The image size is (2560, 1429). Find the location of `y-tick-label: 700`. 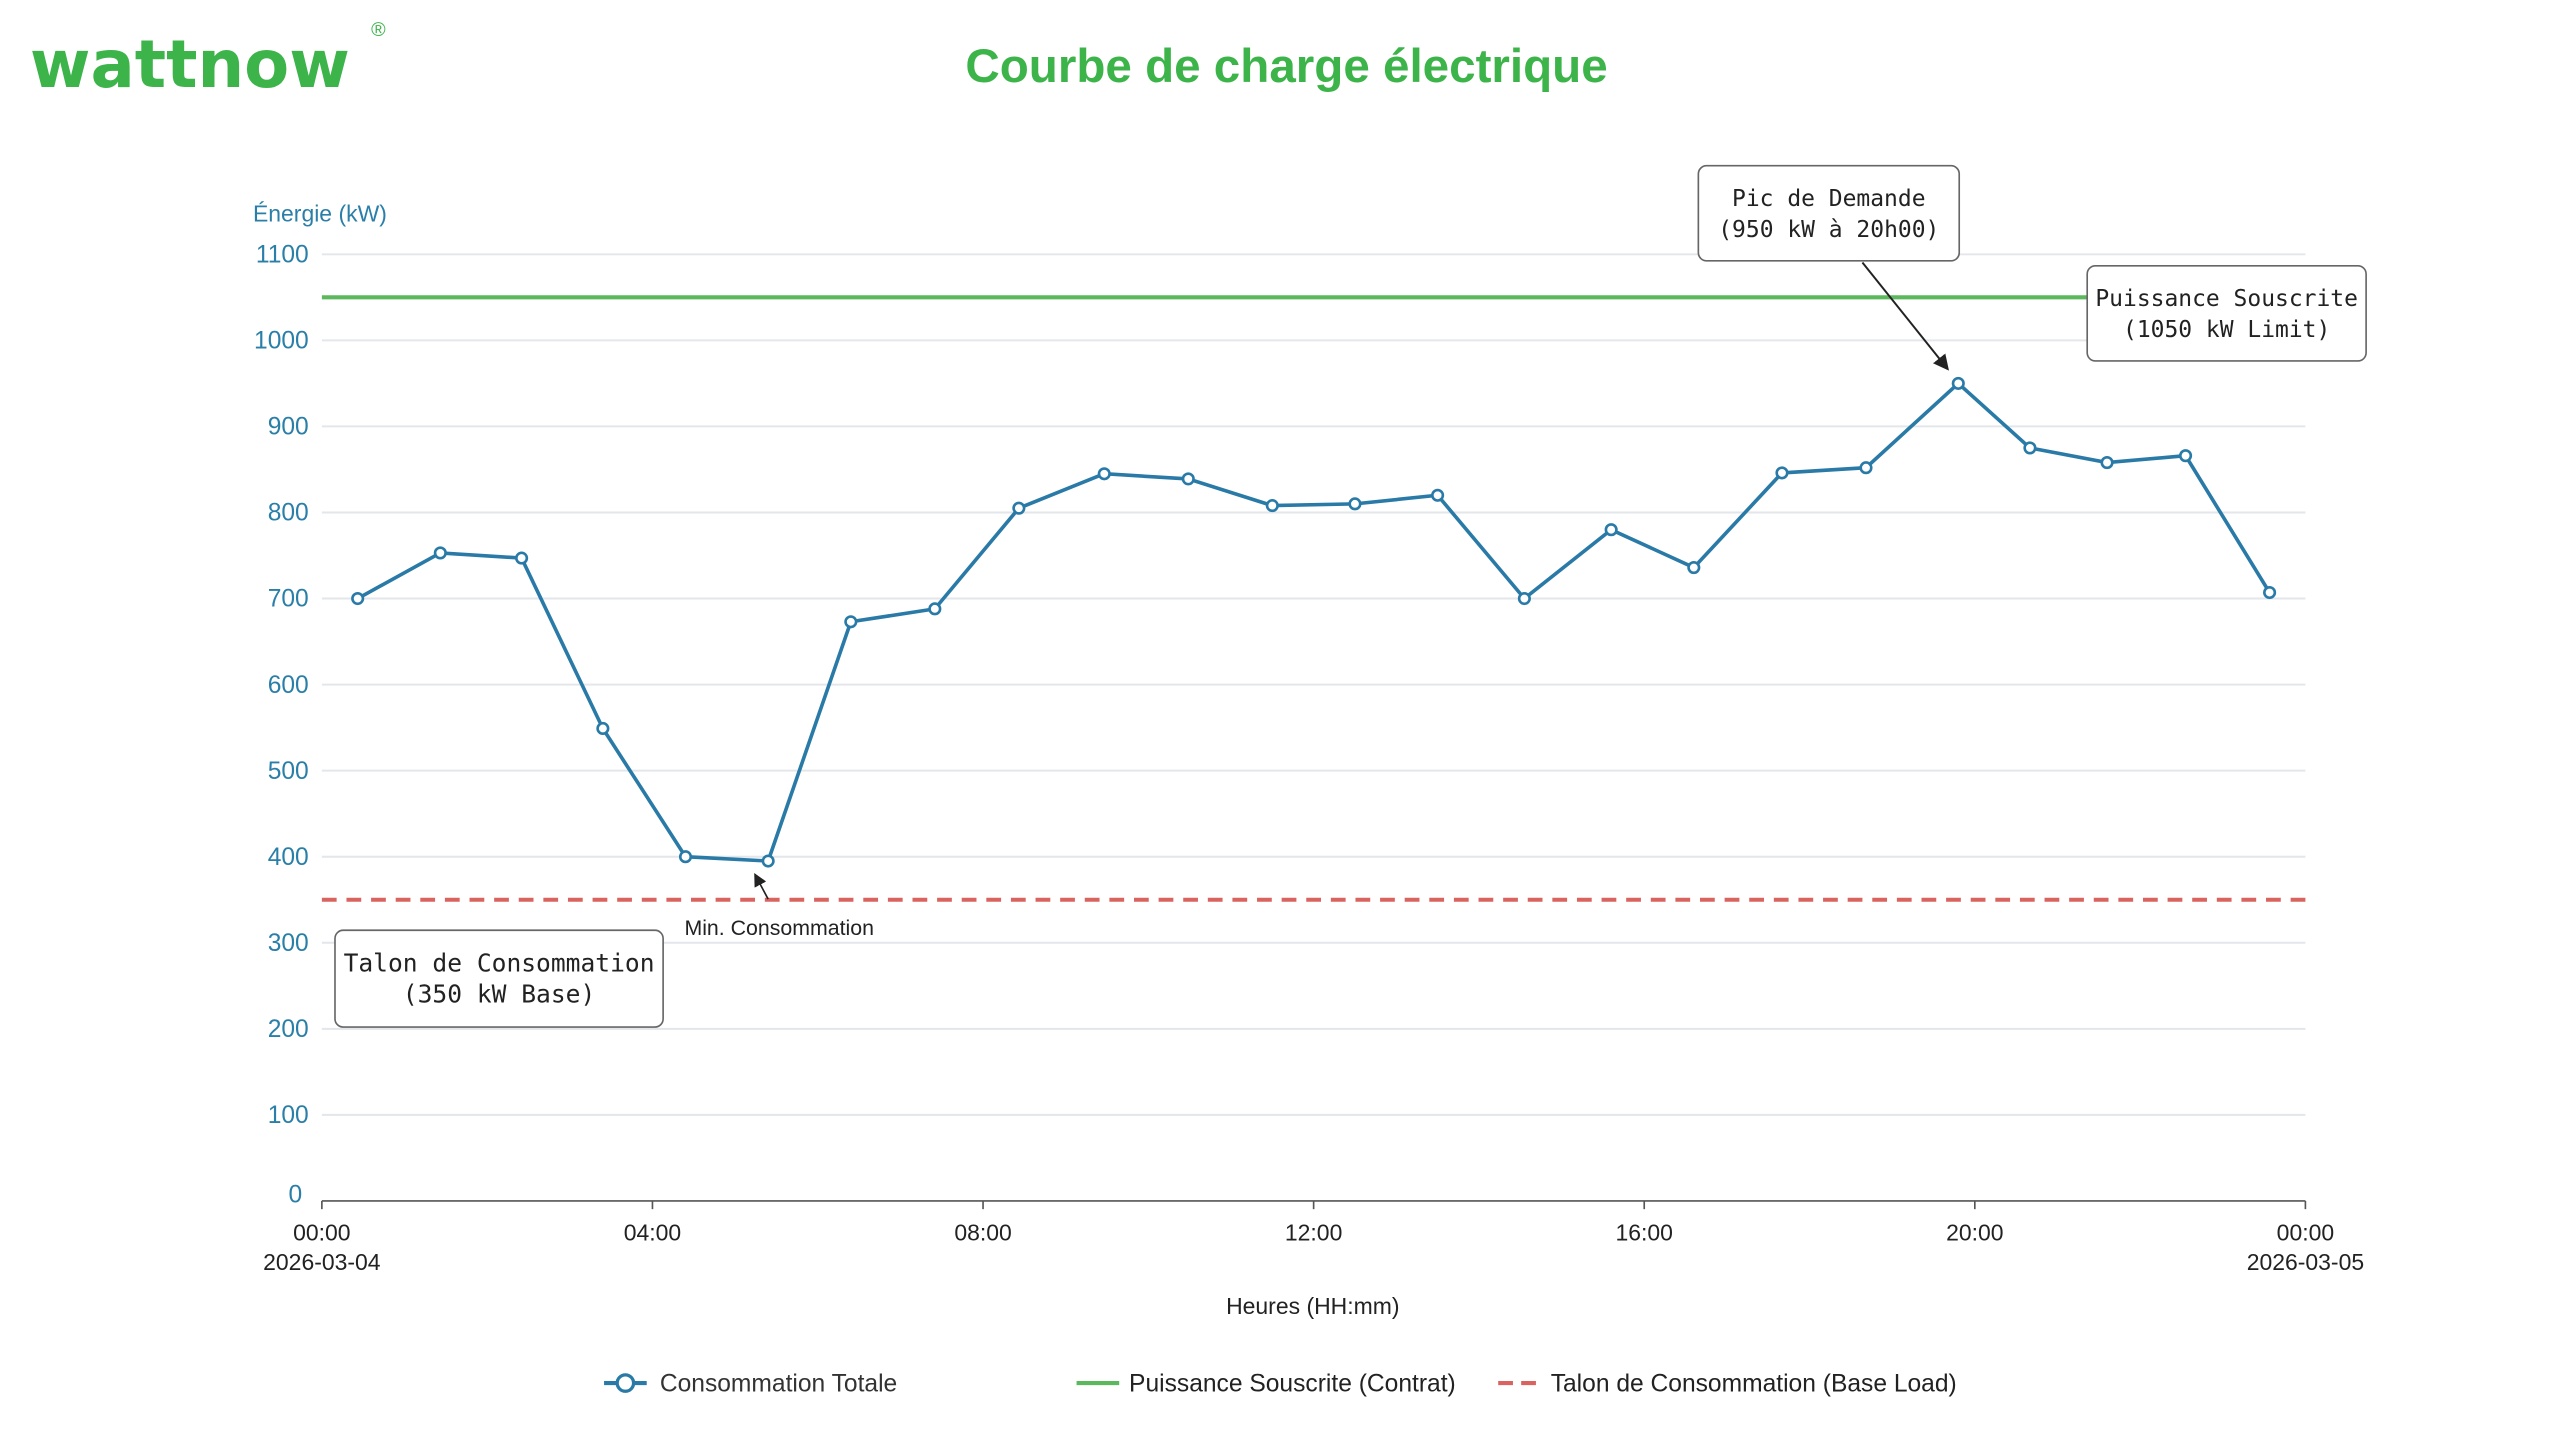

y-tick-label: 700 is located at coordinates (288, 599).